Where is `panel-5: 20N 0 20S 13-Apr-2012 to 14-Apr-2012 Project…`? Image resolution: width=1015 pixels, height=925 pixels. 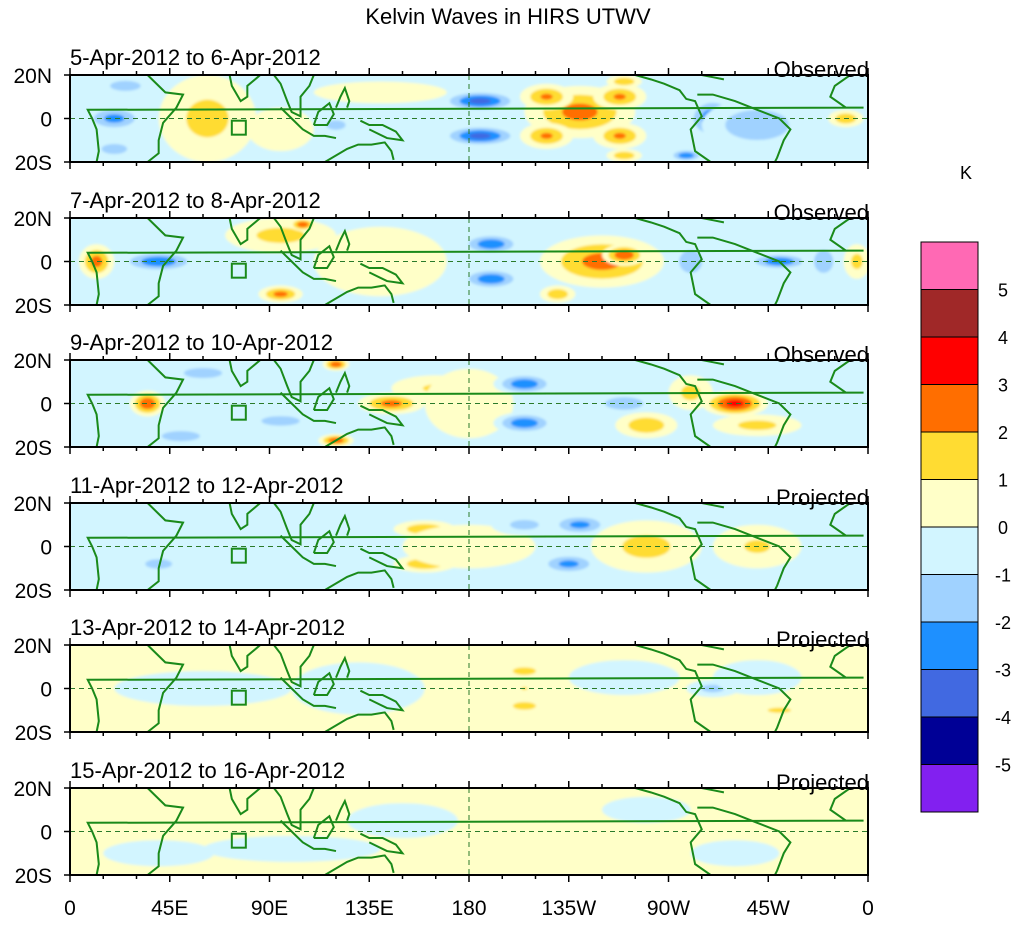
panel-5: 20N 0 20S 13-Apr-2012 to 14-Apr-2012 Project… is located at coordinates (441, 680).